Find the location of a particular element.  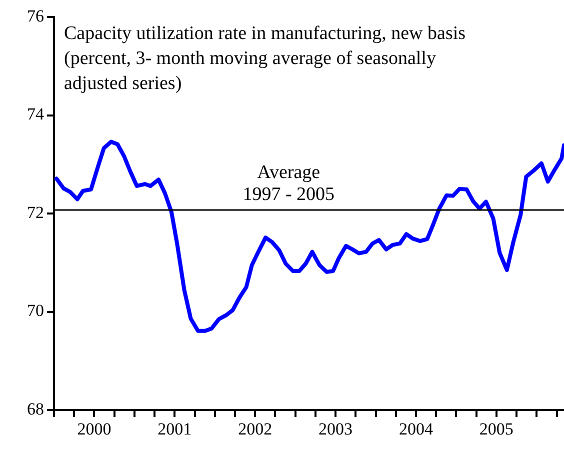

x-tick-label: 2005 is located at coordinates (496, 429).